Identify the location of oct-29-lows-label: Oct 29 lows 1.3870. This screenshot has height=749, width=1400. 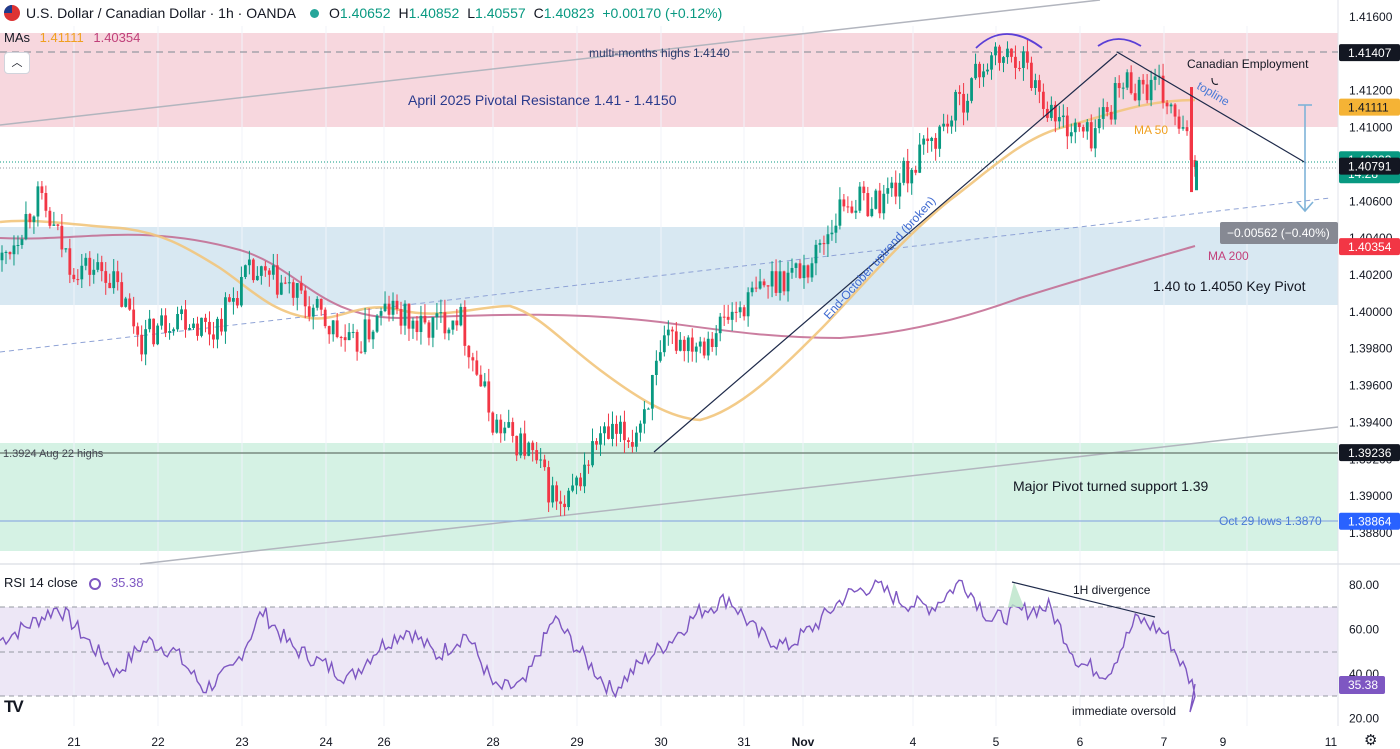
(1270, 521).